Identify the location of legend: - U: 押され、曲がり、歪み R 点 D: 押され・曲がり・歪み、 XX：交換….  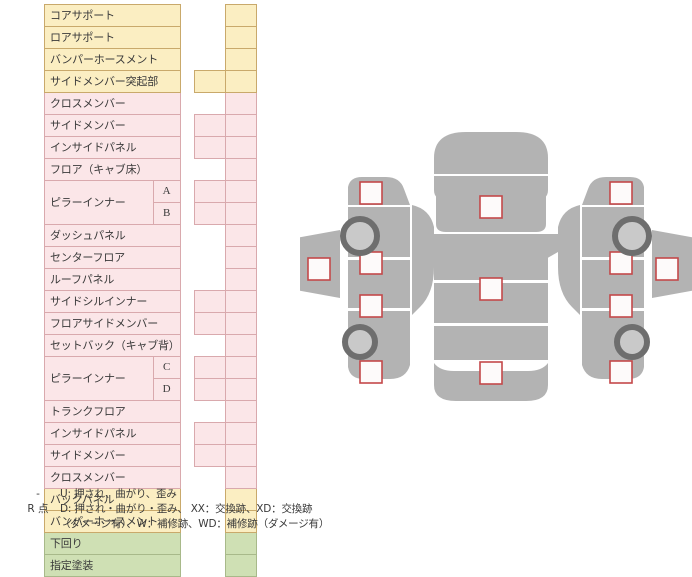
(172, 509).